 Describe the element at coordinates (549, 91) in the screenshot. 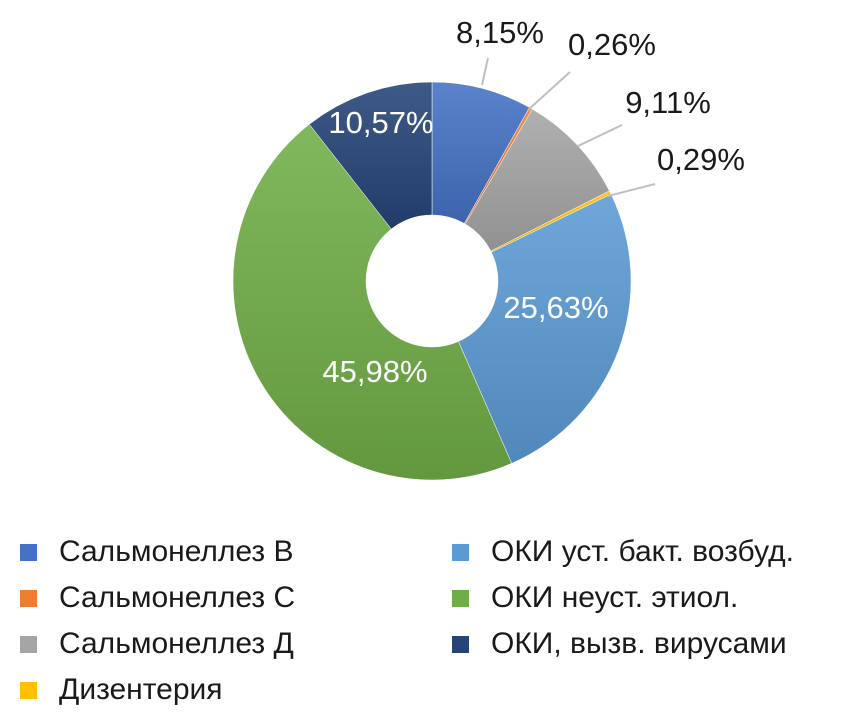

I see `leader-line-salmonellosis-c` at that location.